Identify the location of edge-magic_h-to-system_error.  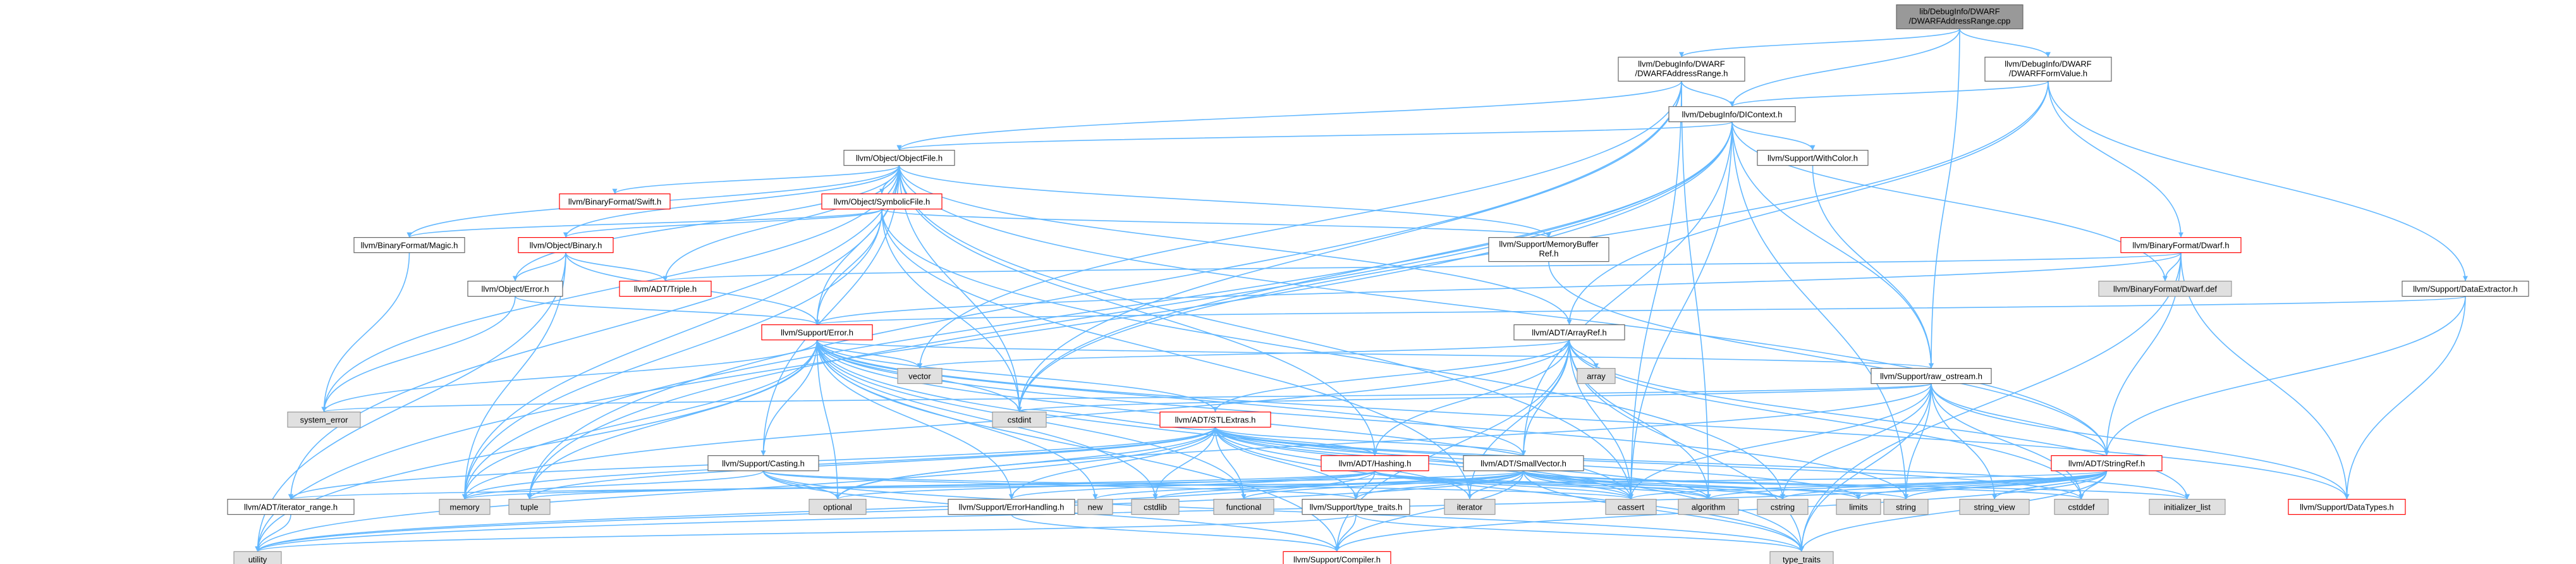
(366, 332).